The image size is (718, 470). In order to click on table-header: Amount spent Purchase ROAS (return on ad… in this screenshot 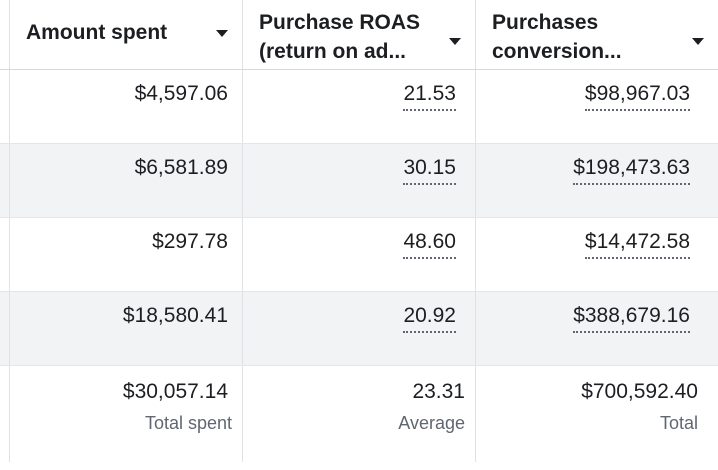, I will do `click(359, 35)`.